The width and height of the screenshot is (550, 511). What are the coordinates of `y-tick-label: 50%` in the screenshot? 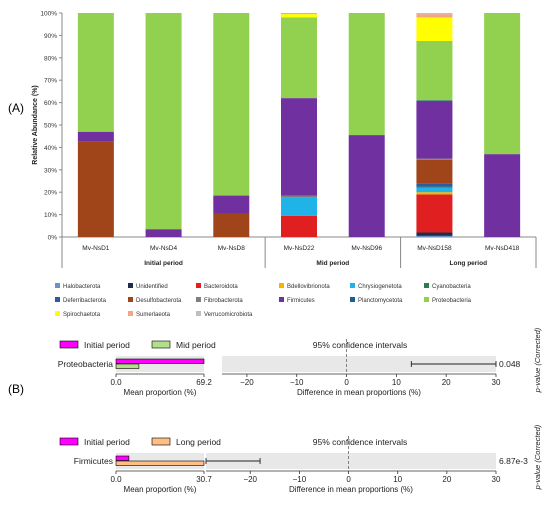 It's located at (50, 126).